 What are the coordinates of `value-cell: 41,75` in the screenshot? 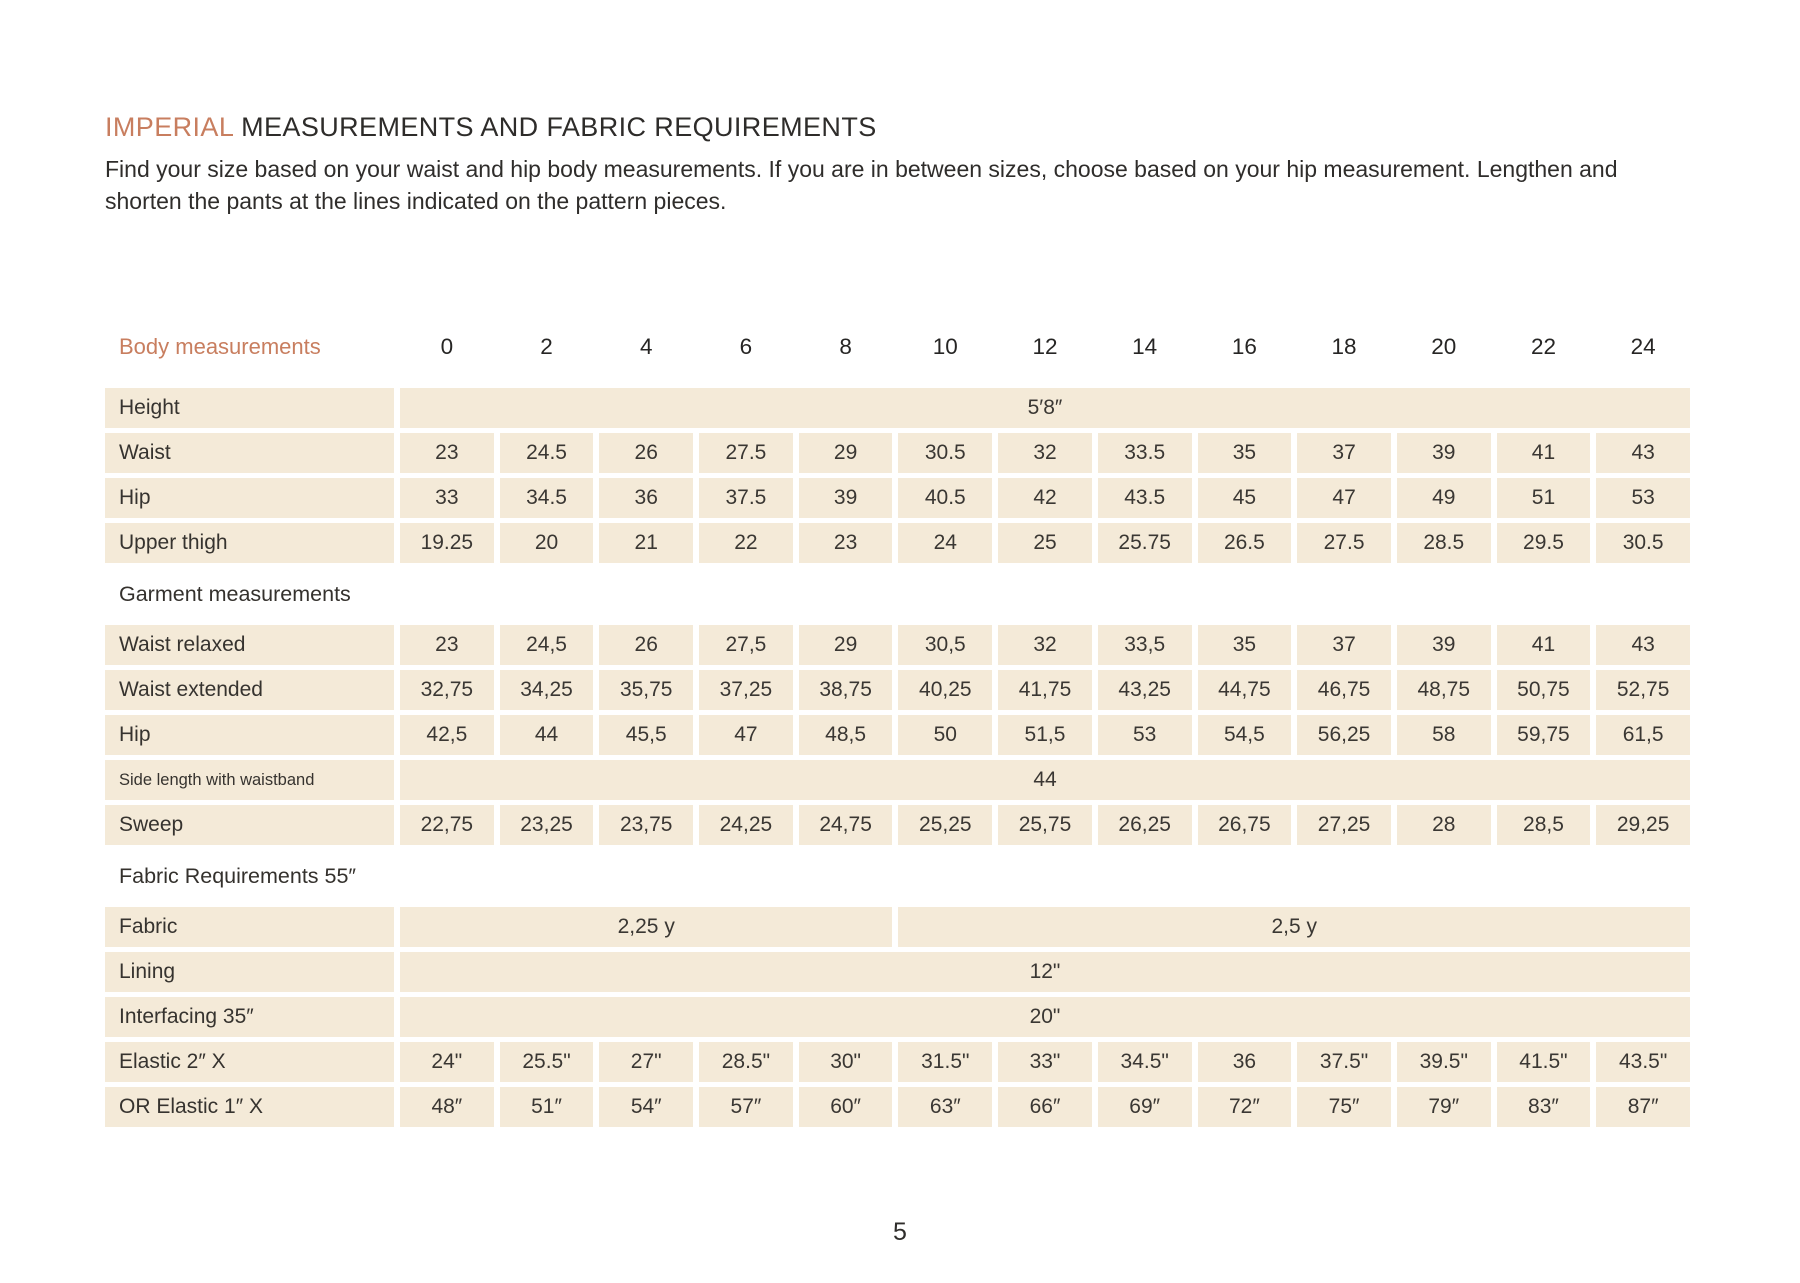 It's located at (1045, 690).